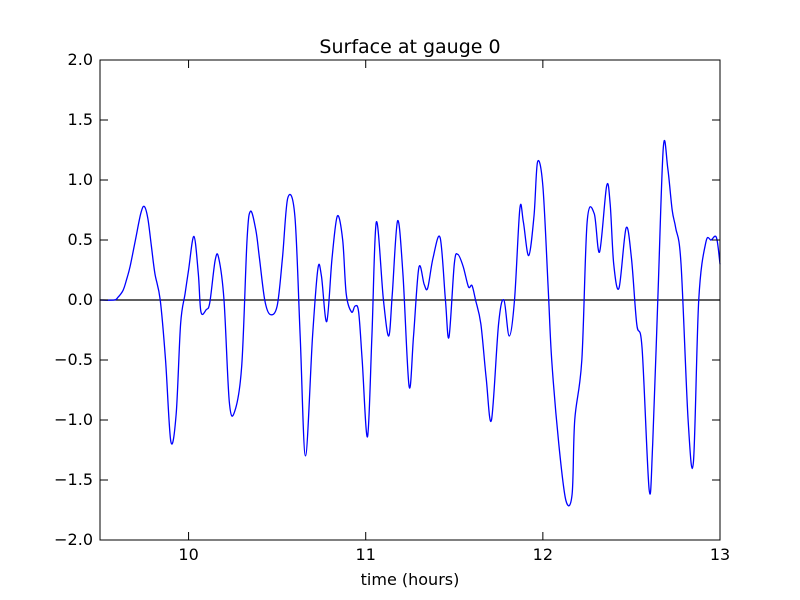 This screenshot has width=800, height=600. What do you see at coordinates (80, 119) in the screenshot?
I see `y-tick-label: 1.5` at bounding box center [80, 119].